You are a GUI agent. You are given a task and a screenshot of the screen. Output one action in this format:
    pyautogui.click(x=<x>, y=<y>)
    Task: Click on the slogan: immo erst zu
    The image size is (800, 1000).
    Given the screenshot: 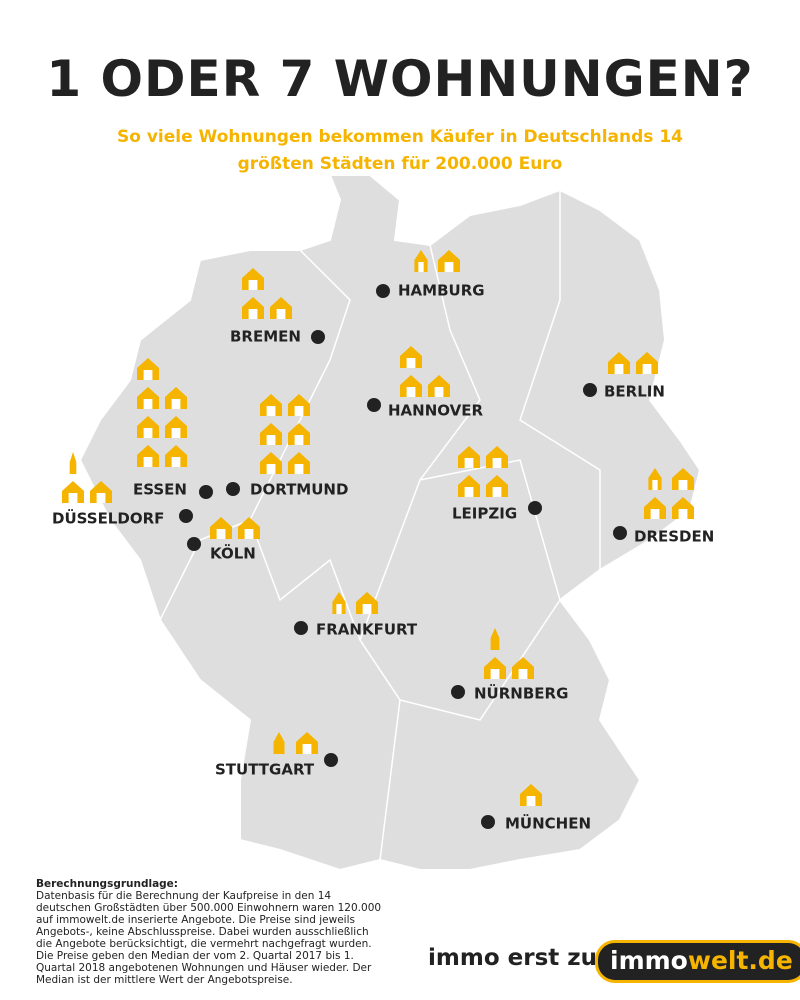 What is the action you would take?
    pyautogui.click(x=513, y=958)
    